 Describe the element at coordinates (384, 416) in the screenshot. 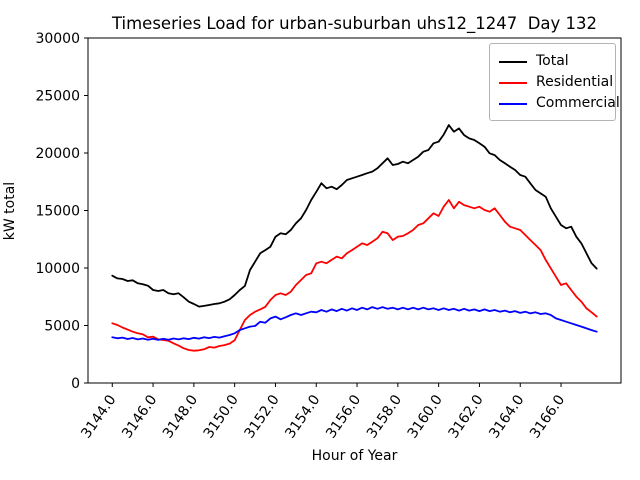

I see `x-tick-label: 3158.0` at that location.